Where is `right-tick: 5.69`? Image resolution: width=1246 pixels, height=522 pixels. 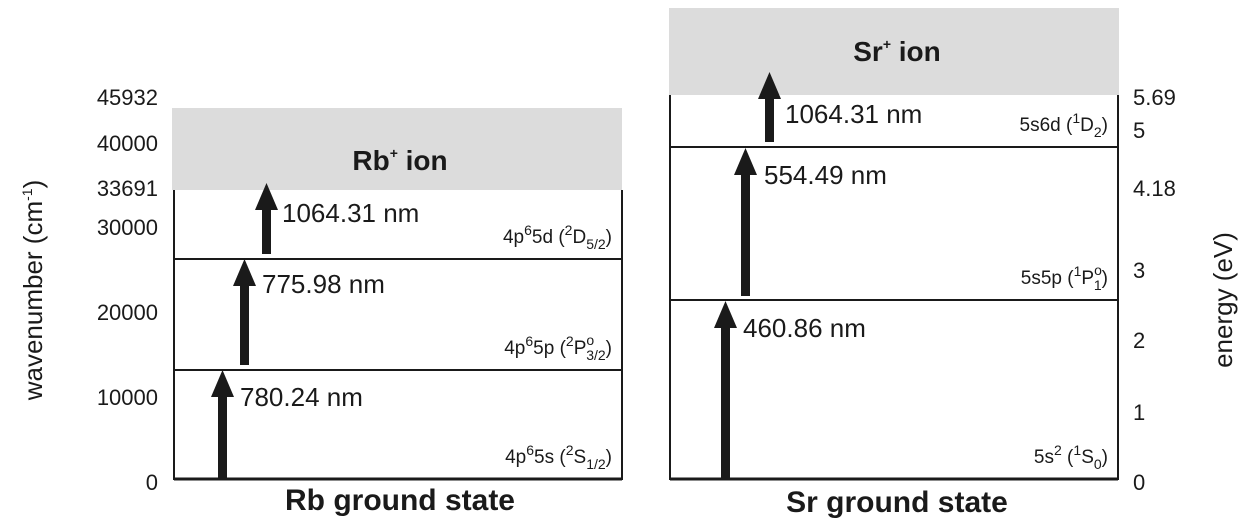 right-tick: 5.69 is located at coordinates (1154, 97).